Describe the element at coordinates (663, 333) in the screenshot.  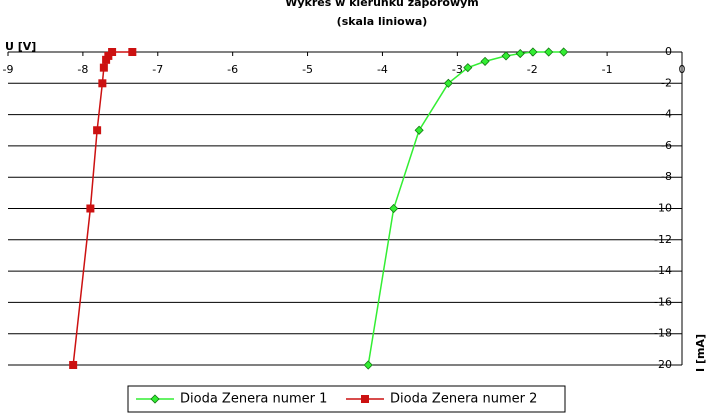
I see `y-tick-label: -18` at that location.